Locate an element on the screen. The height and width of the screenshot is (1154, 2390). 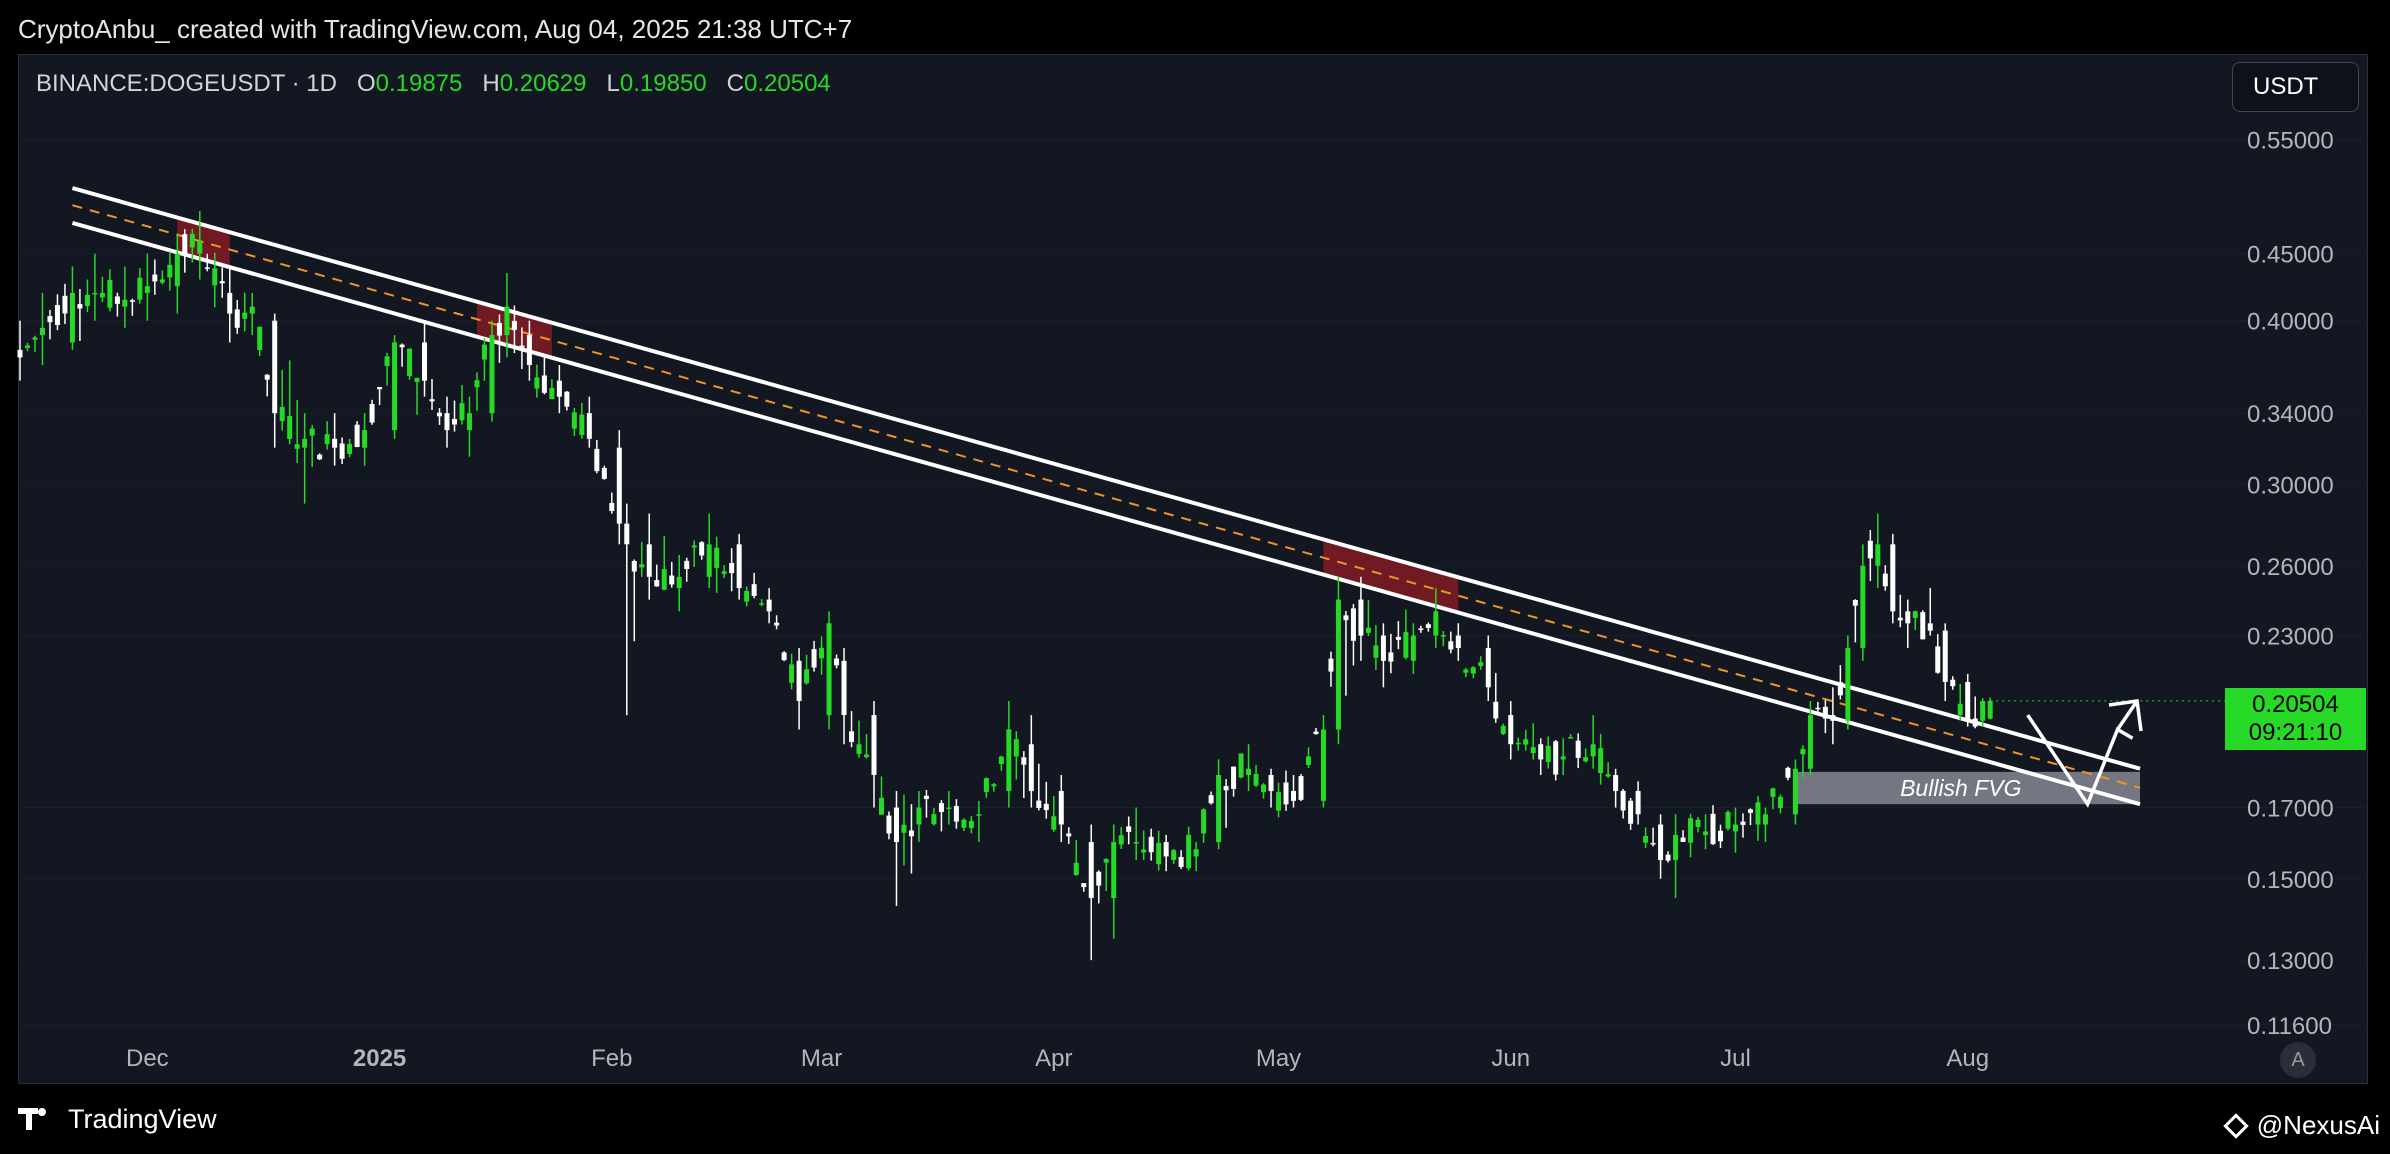
tradingview-logo: TradingView is located at coordinates (117, 1119).